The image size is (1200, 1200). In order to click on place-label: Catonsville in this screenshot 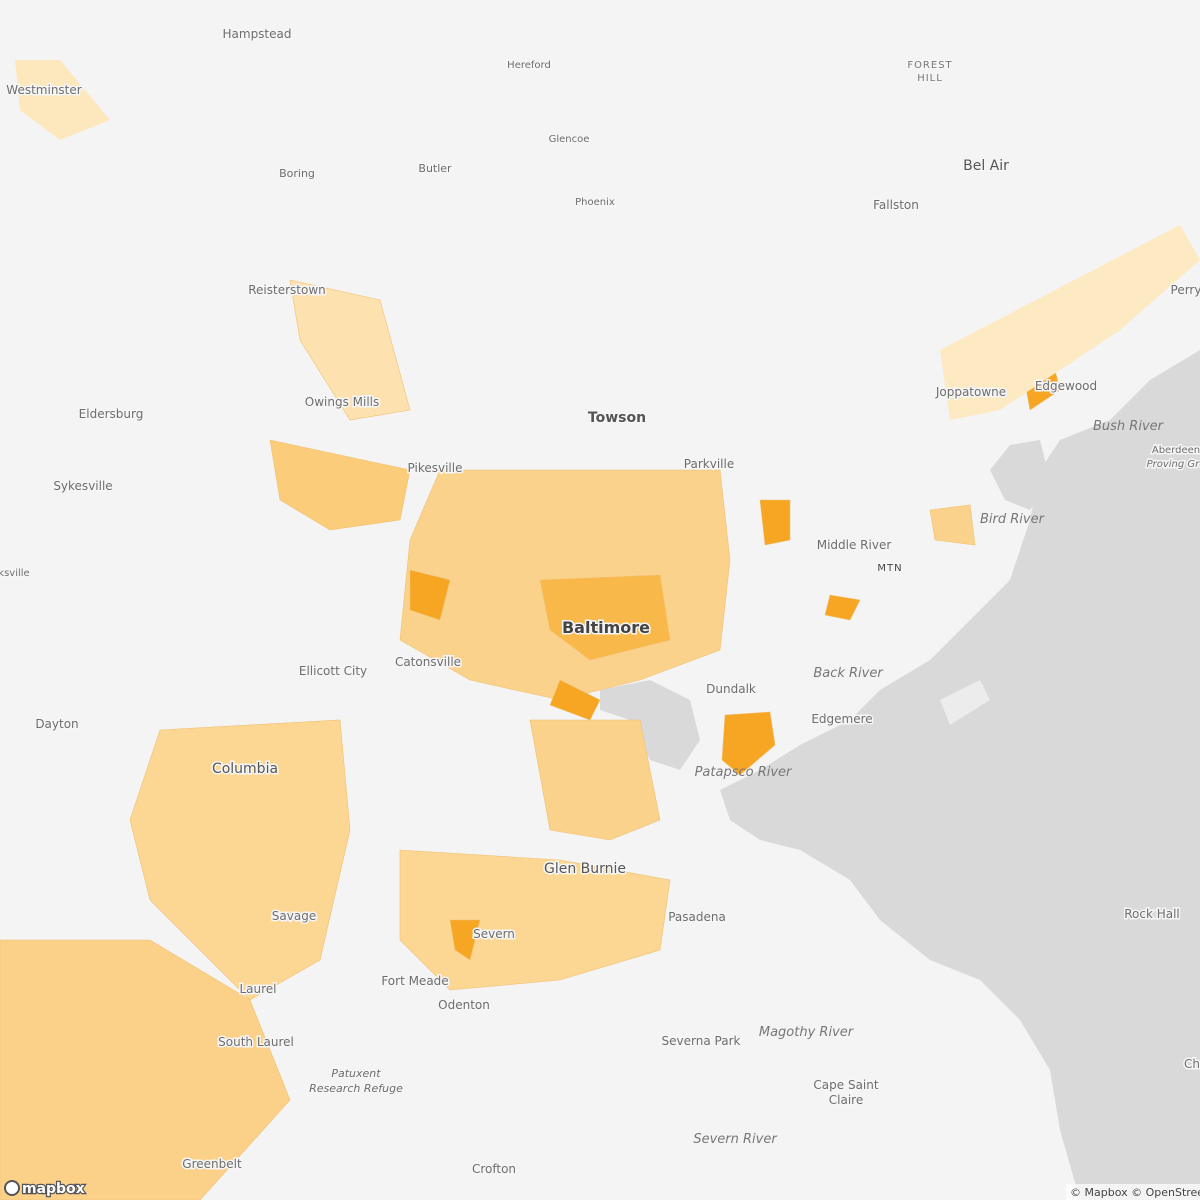, I will do `click(428, 662)`.